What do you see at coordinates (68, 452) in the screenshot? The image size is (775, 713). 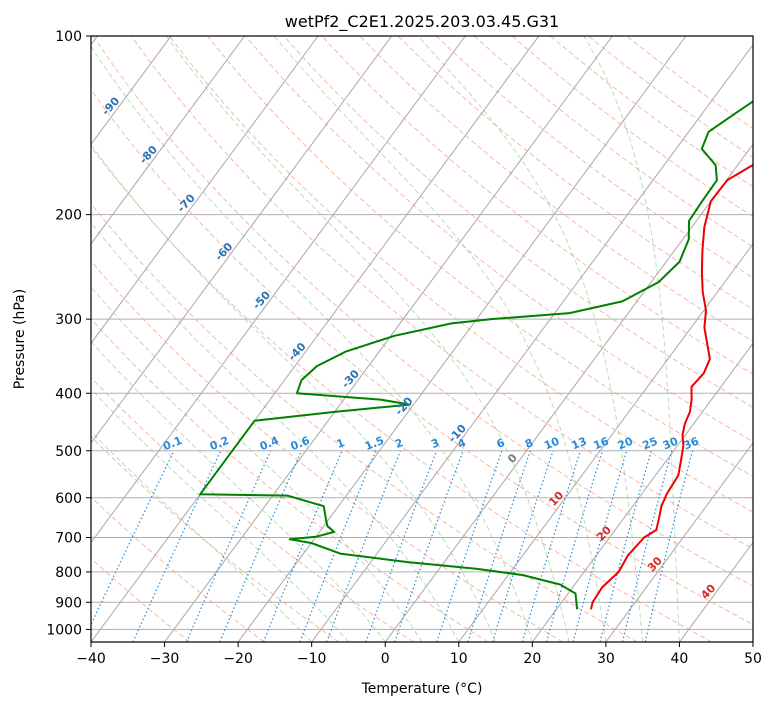 I see `y-tick-label: 500` at bounding box center [68, 452].